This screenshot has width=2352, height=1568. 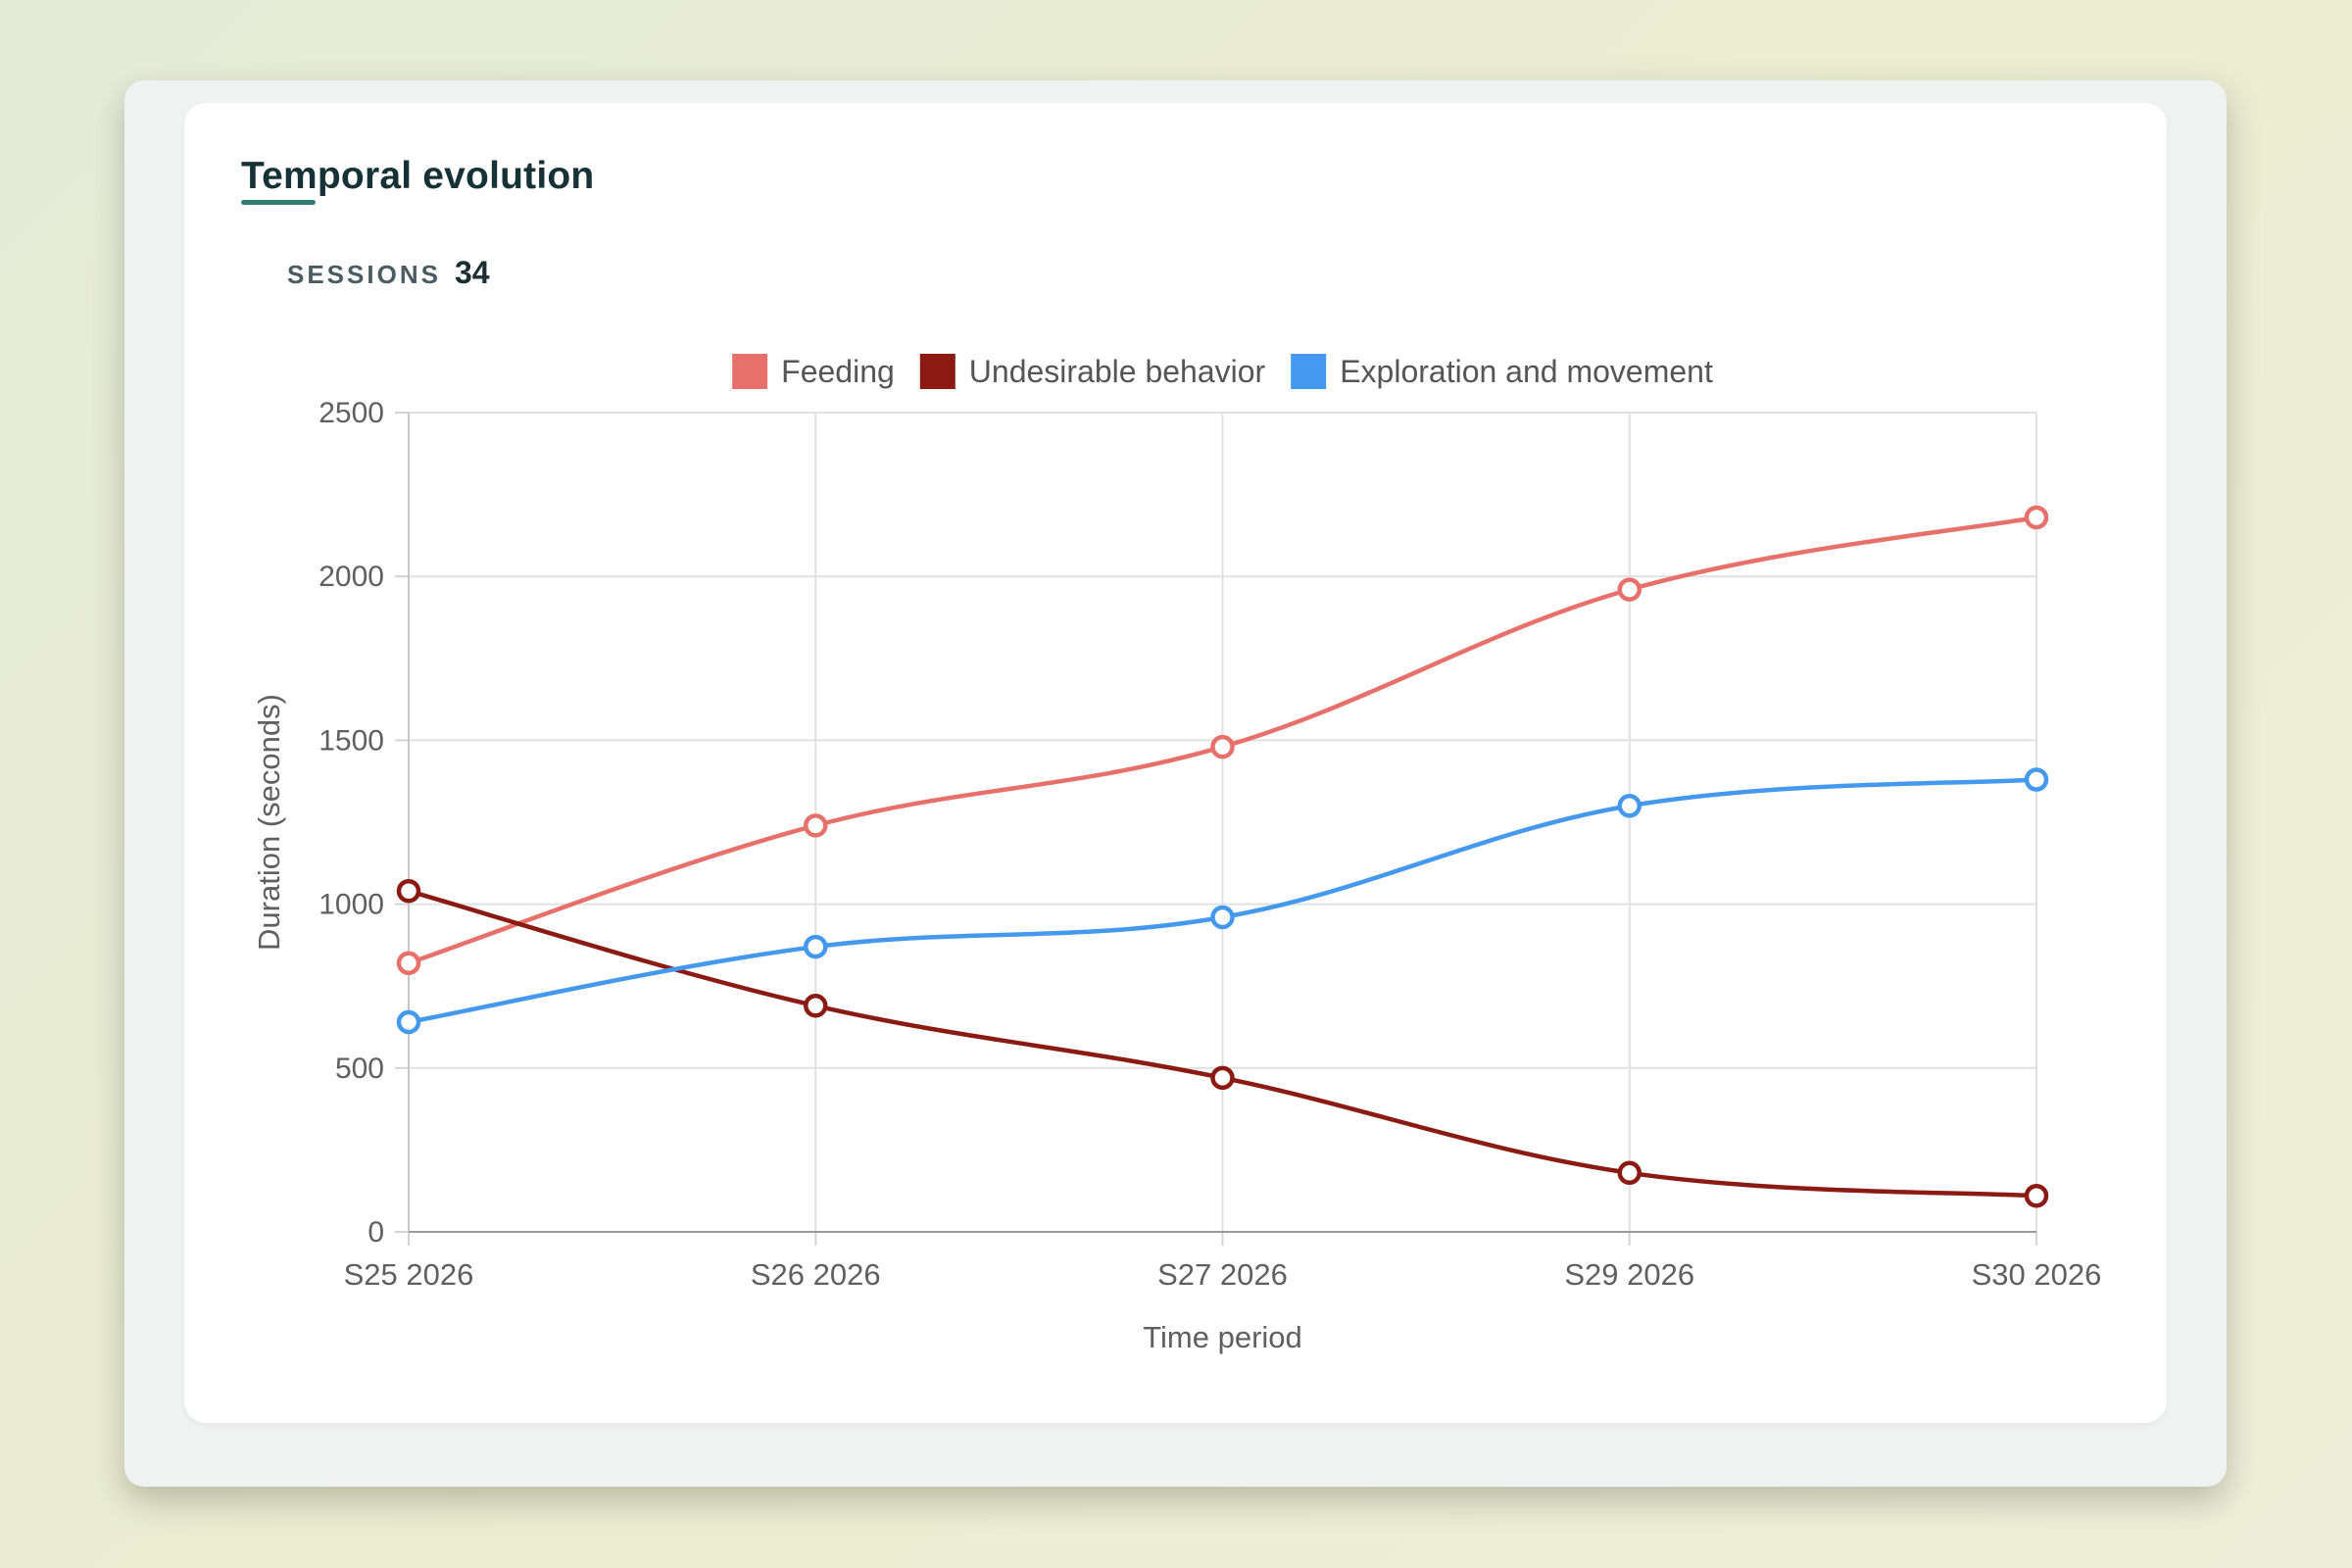 I want to click on sessions-label: SESSIONS, so click(x=364, y=274).